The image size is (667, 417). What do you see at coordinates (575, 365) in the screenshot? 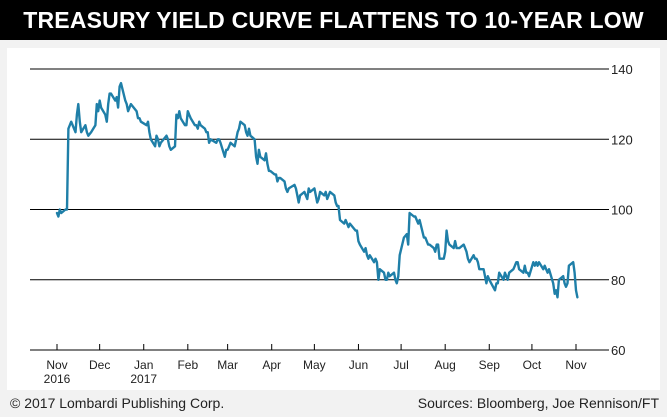
I see `x-tick-label-12: Nov` at bounding box center [575, 365].